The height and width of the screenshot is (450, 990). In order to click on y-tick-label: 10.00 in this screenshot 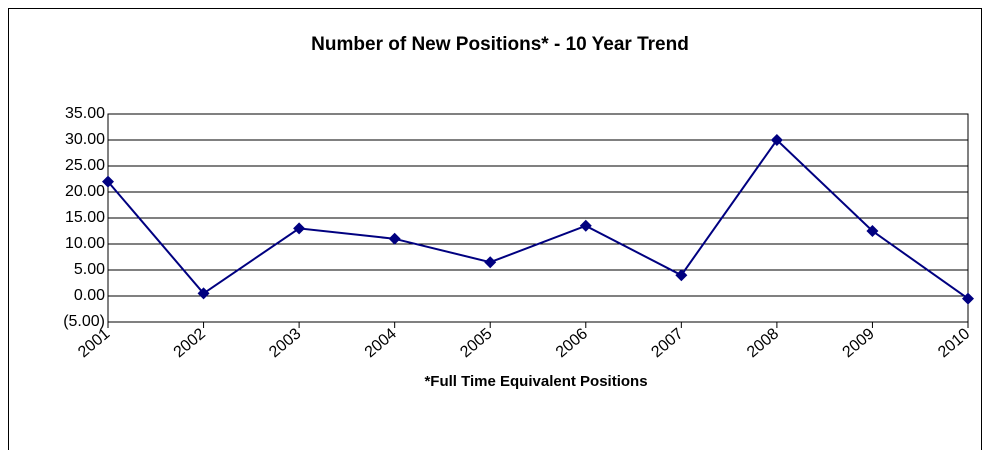, I will do `click(85, 243)`.